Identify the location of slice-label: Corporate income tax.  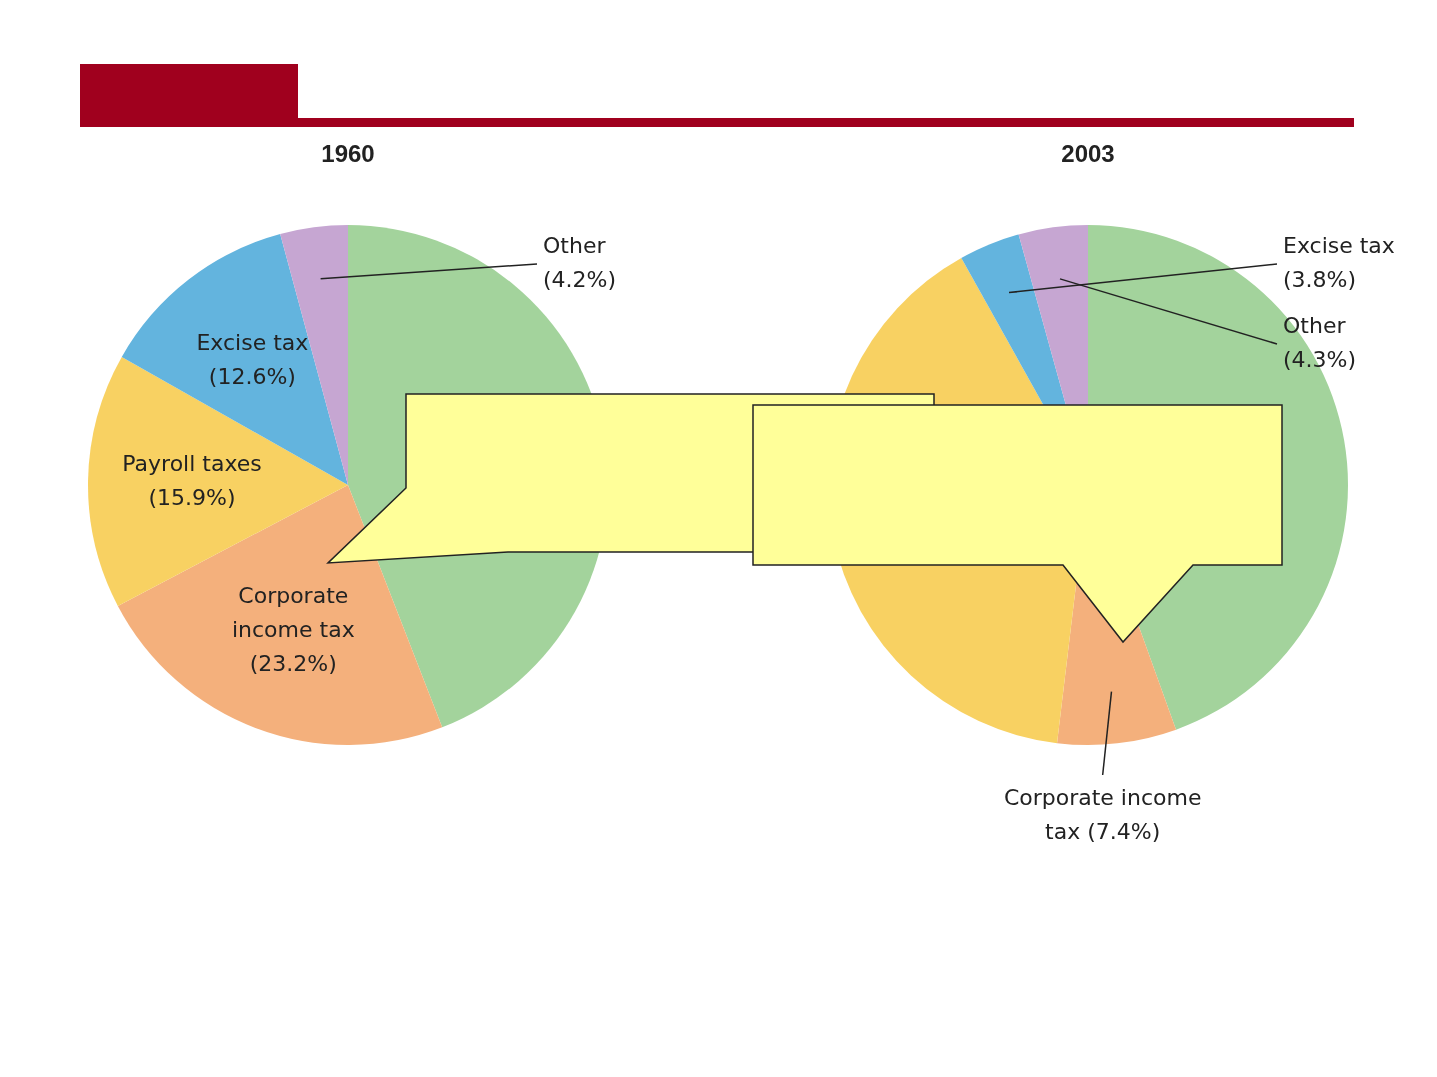
(293, 612).